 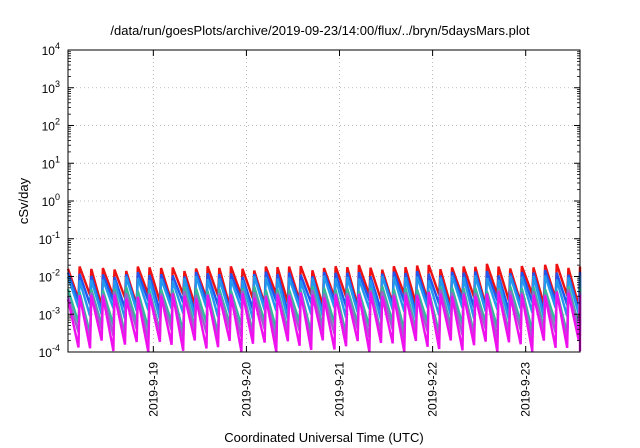 What do you see at coordinates (49, 351) in the screenshot?
I see `y-tick-label: 10⁻⁴` at bounding box center [49, 351].